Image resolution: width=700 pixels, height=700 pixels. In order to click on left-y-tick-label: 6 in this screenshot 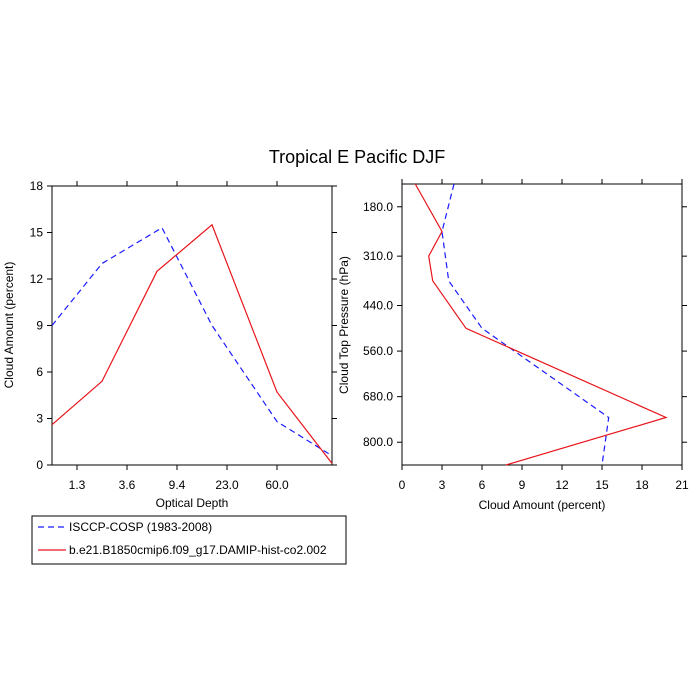, I will do `click(39, 372)`.